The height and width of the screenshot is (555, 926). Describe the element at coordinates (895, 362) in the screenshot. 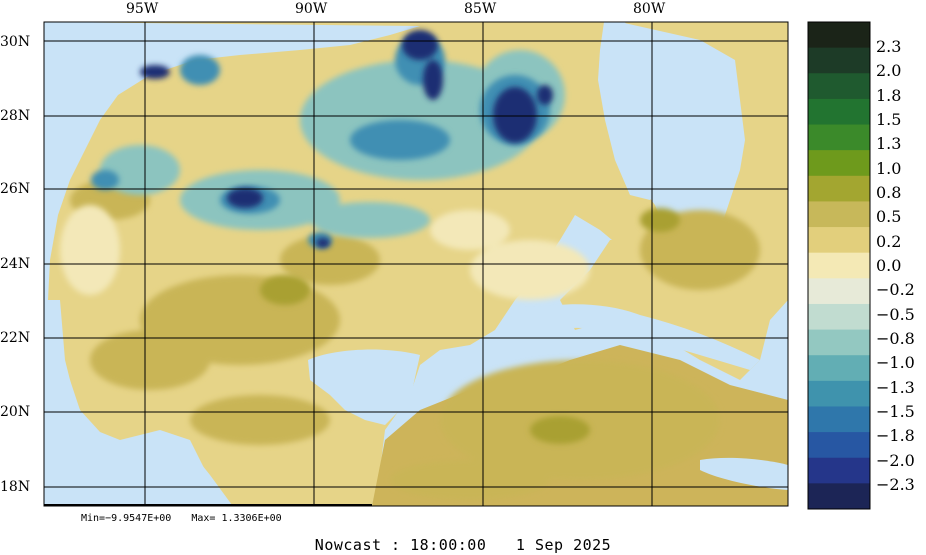

I see `colorbar-label: −1.0` at that location.